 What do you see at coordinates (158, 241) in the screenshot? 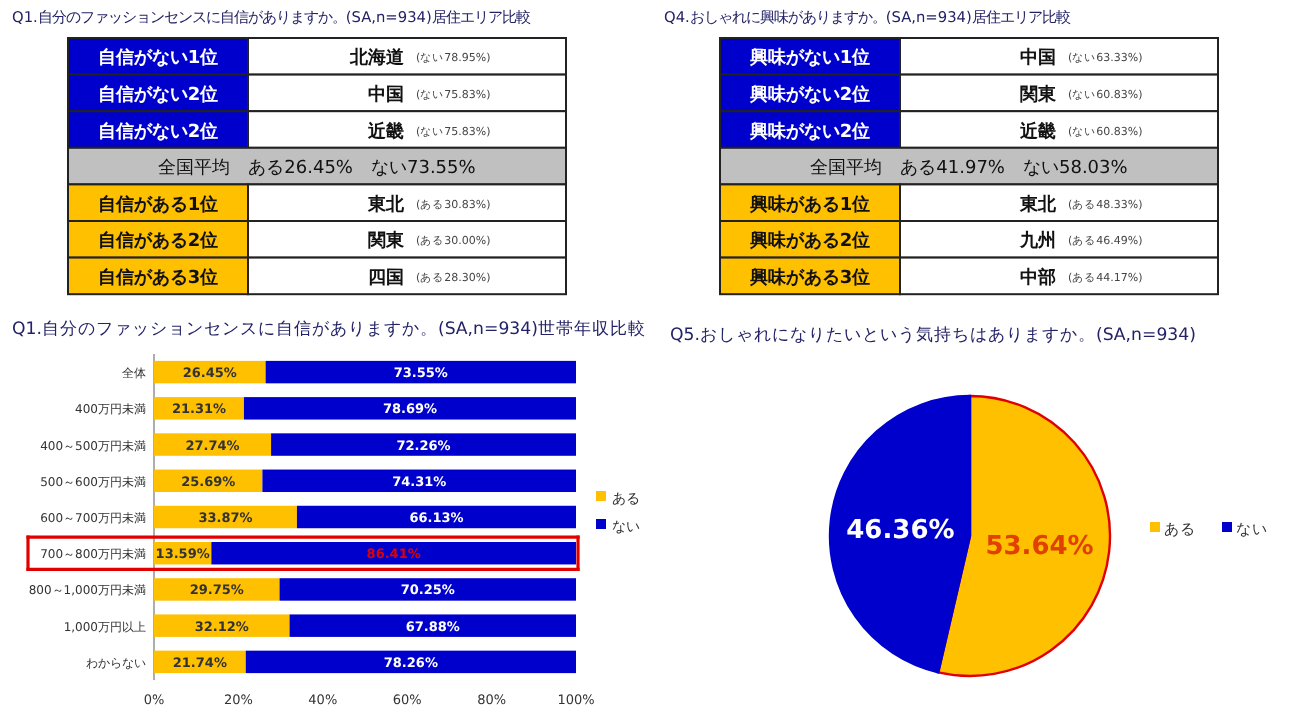
I see `text: 自信がある2位` at bounding box center [158, 241].